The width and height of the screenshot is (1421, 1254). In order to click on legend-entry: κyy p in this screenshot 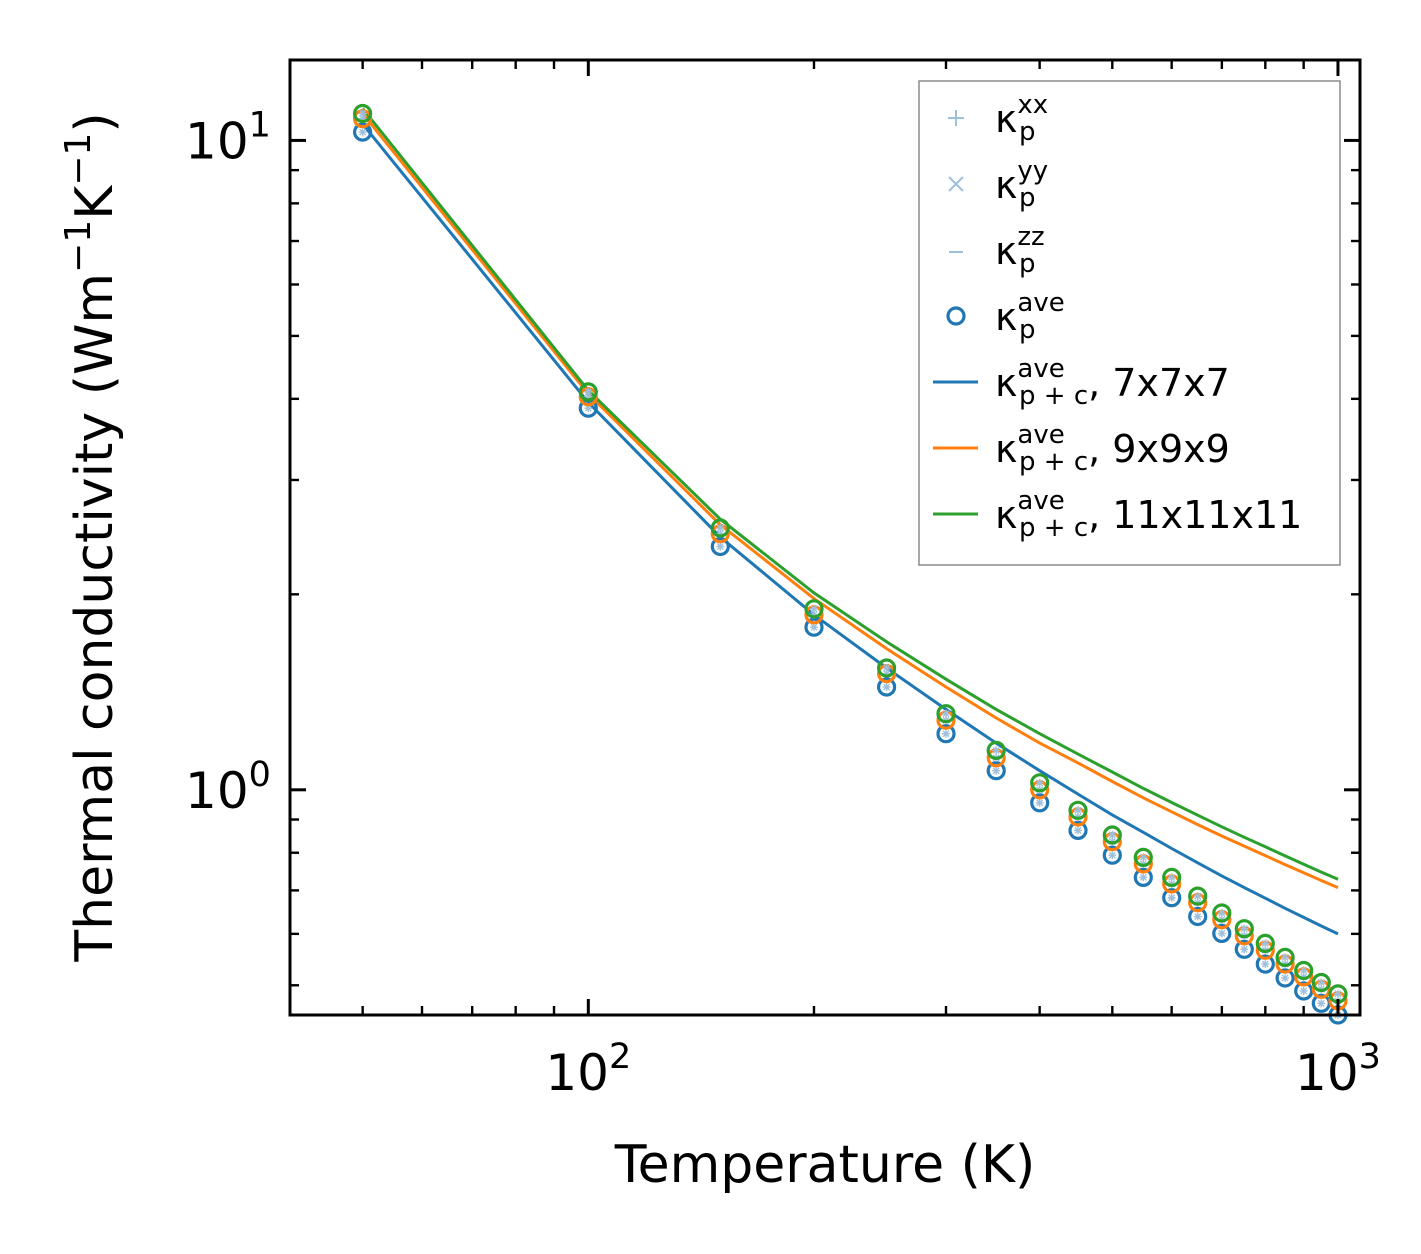, I will do `click(998, 184)`.